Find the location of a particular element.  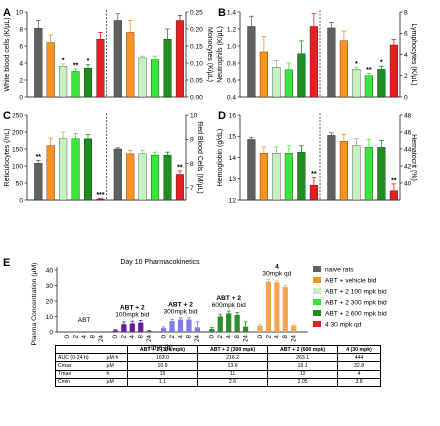

tick-label: 6 is located at coordinates (21, 46).